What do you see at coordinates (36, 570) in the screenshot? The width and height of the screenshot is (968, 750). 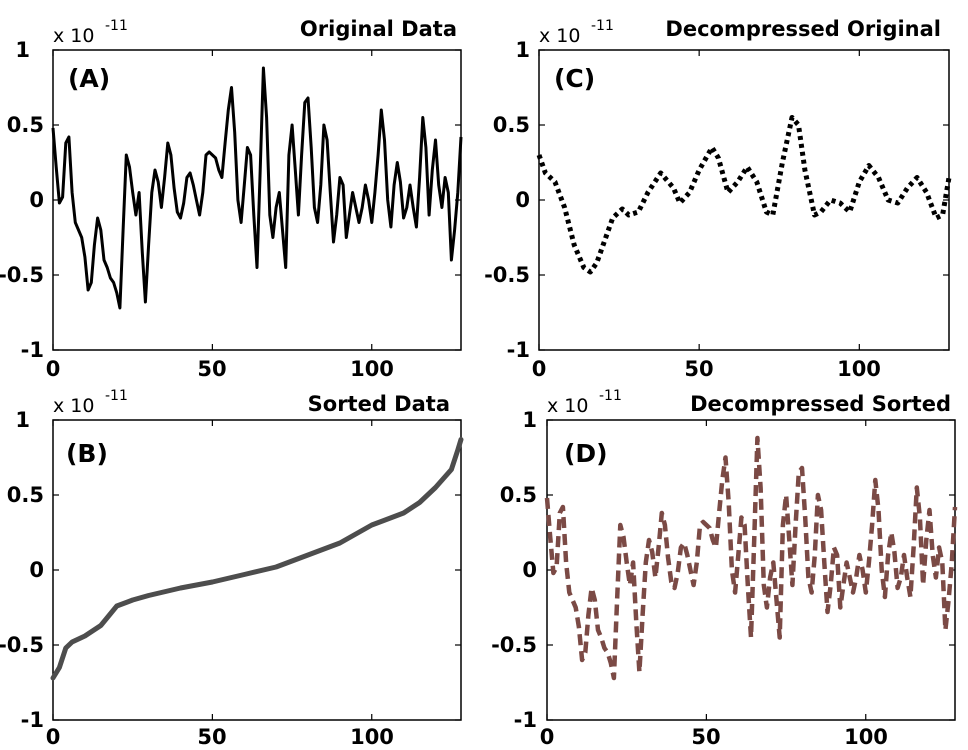 I see `panel-b-ytick-label-0: 0` at bounding box center [36, 570].